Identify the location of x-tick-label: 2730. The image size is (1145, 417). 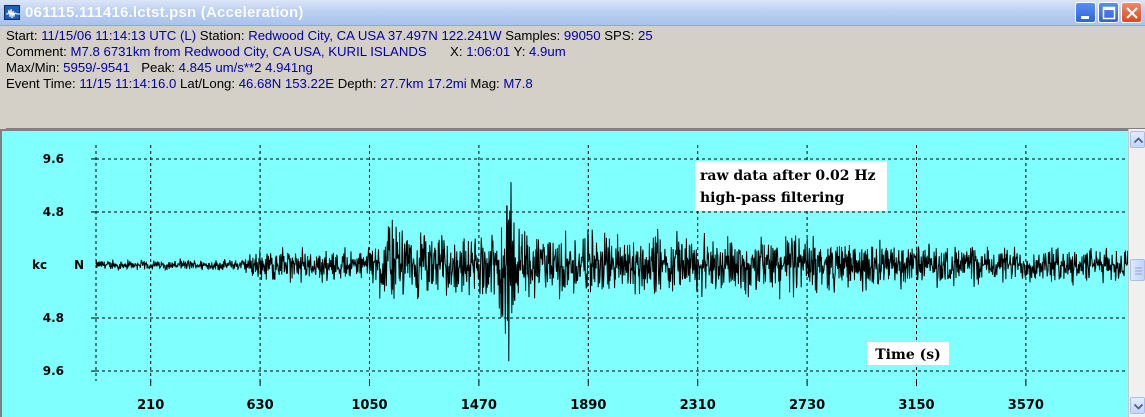
(807, 405).